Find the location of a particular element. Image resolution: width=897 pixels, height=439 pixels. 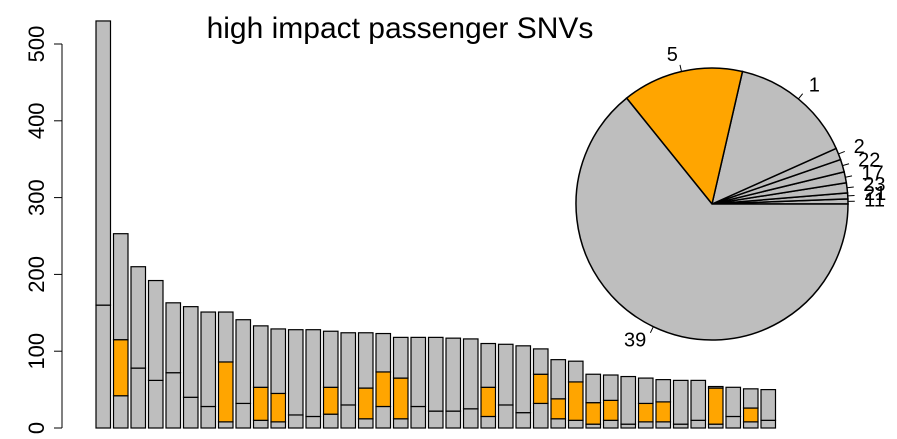

pie-slice is located at coordinates (774, 138).